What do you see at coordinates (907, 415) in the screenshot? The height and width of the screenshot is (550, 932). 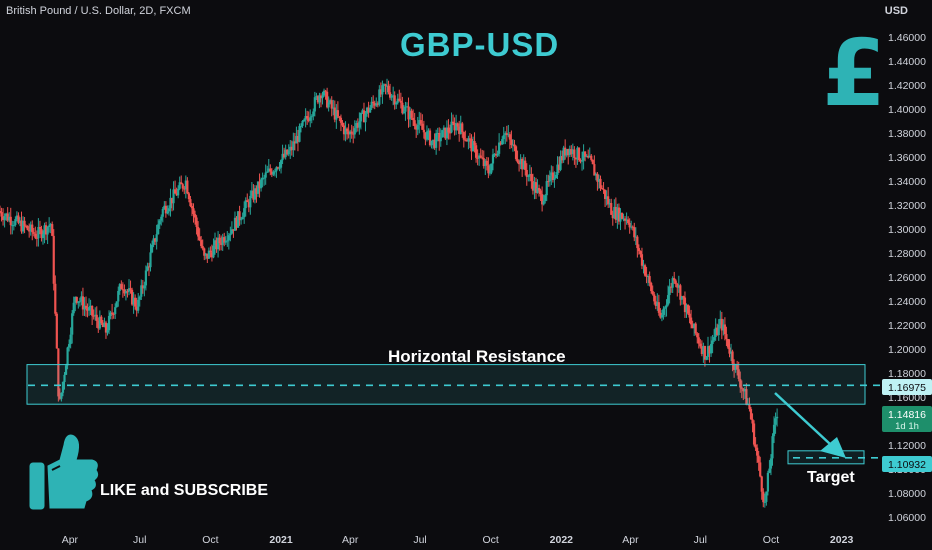 I see `last-price-text: 1.14816` at bounding box center [907, 415].